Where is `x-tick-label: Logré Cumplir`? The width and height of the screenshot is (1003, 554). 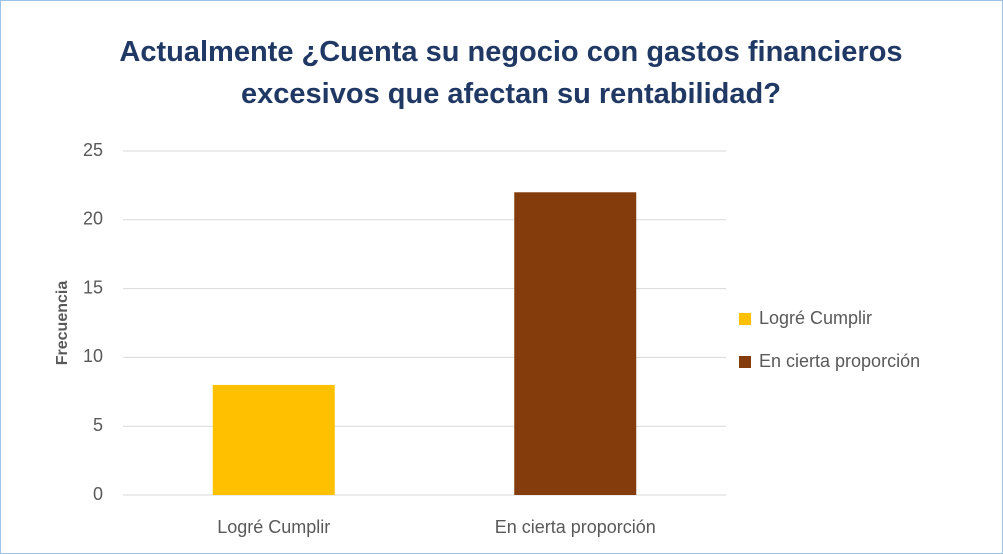
x-tick-label: Logré Cumplir is located at coordinates (273, 527).